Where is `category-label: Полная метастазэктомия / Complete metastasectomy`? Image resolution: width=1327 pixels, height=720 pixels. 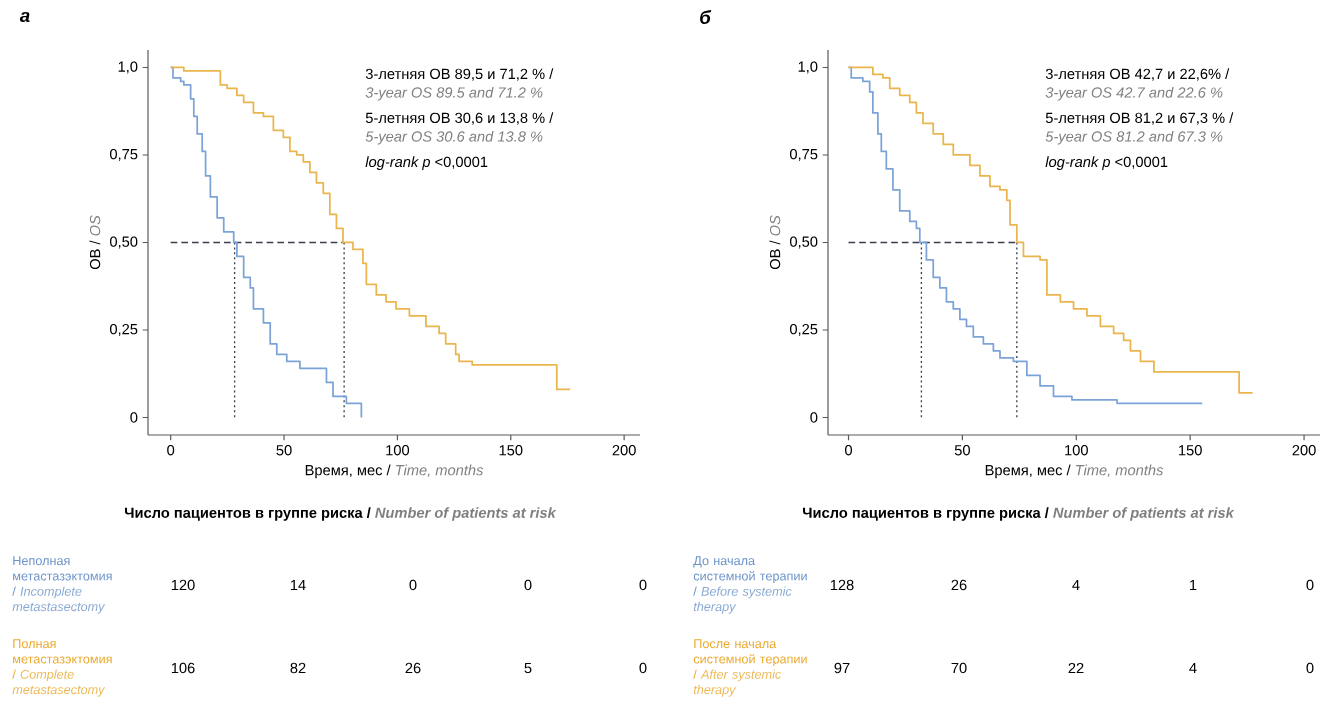
category-label: Полная метастазэктомия / Complete metastasectomy is located at coordinates (62, 668).